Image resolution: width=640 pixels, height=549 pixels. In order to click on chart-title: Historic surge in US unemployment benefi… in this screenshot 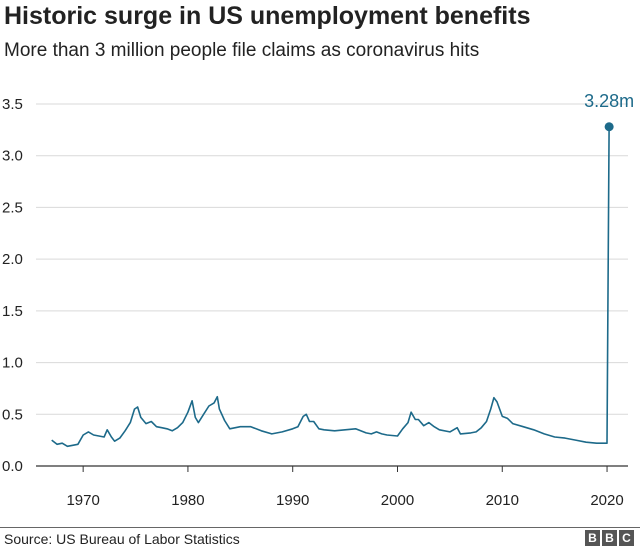, I will do `click(267, 16)`.